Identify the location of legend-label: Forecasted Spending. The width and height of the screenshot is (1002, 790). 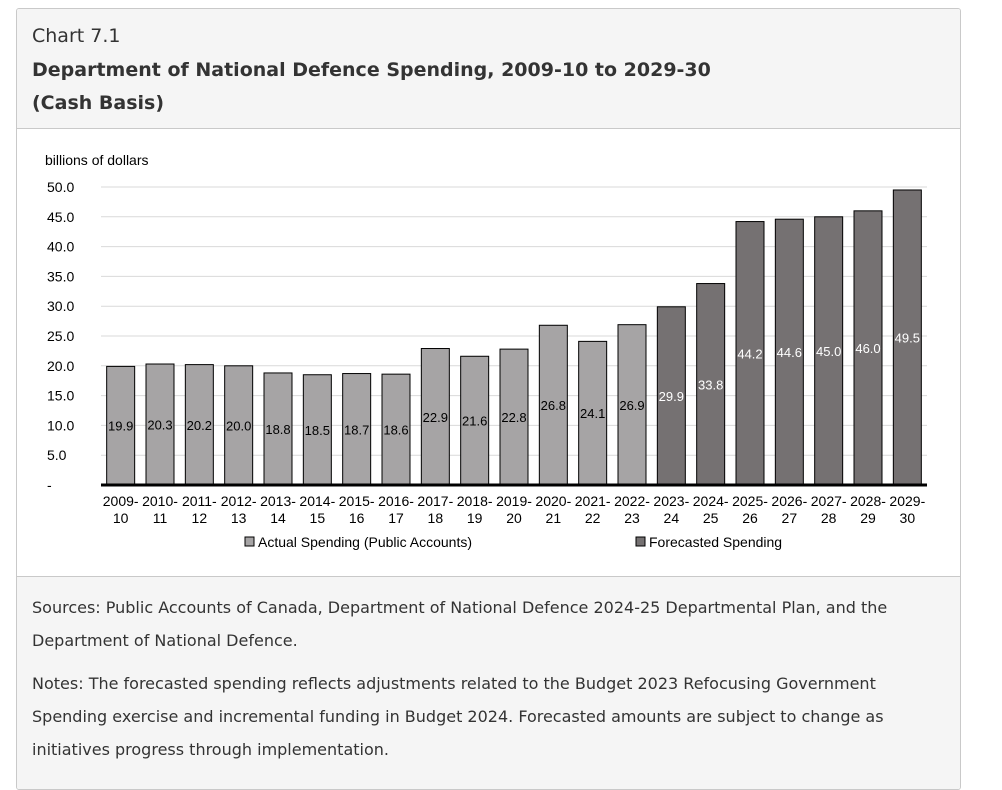
(715, 542).